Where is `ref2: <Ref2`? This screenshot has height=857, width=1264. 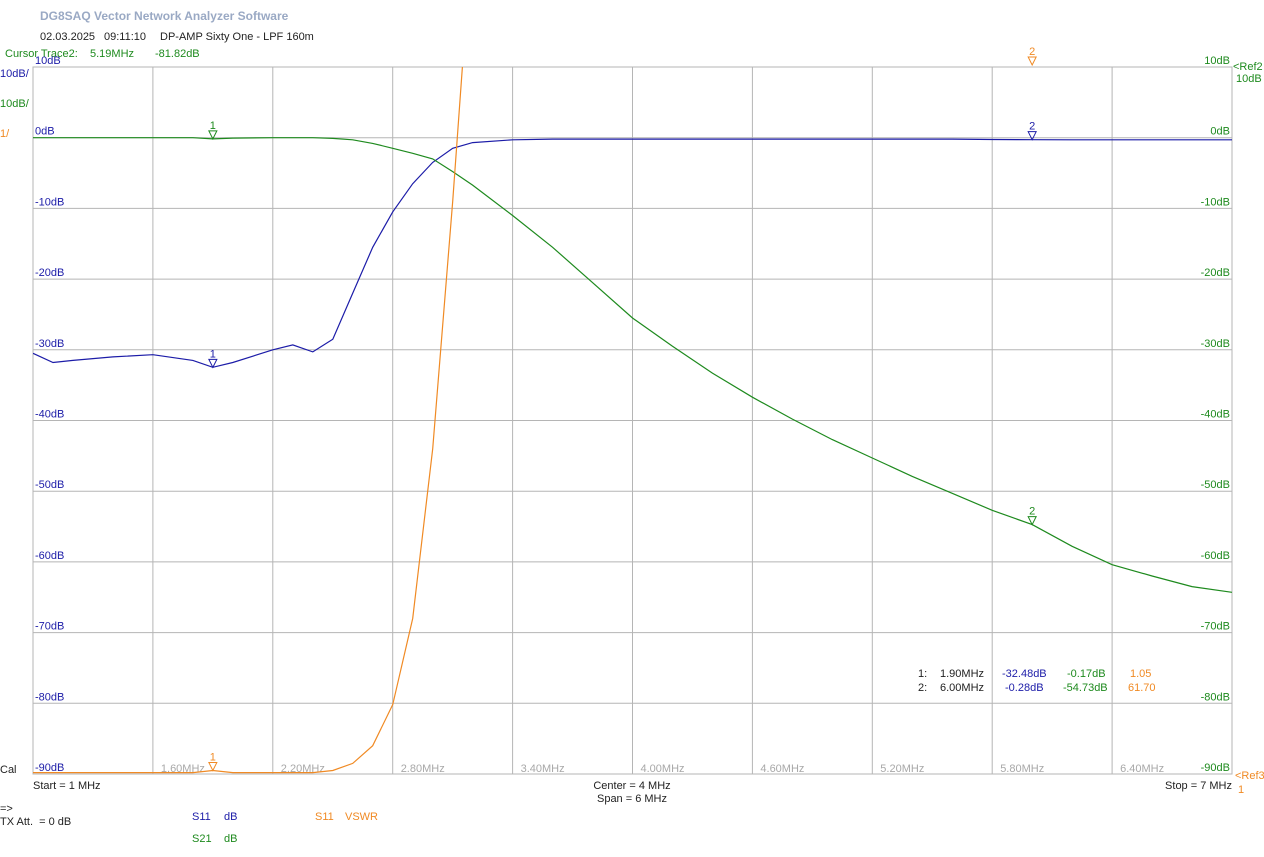
ref2: <Ref2 is located at coordinates (1248, 67).